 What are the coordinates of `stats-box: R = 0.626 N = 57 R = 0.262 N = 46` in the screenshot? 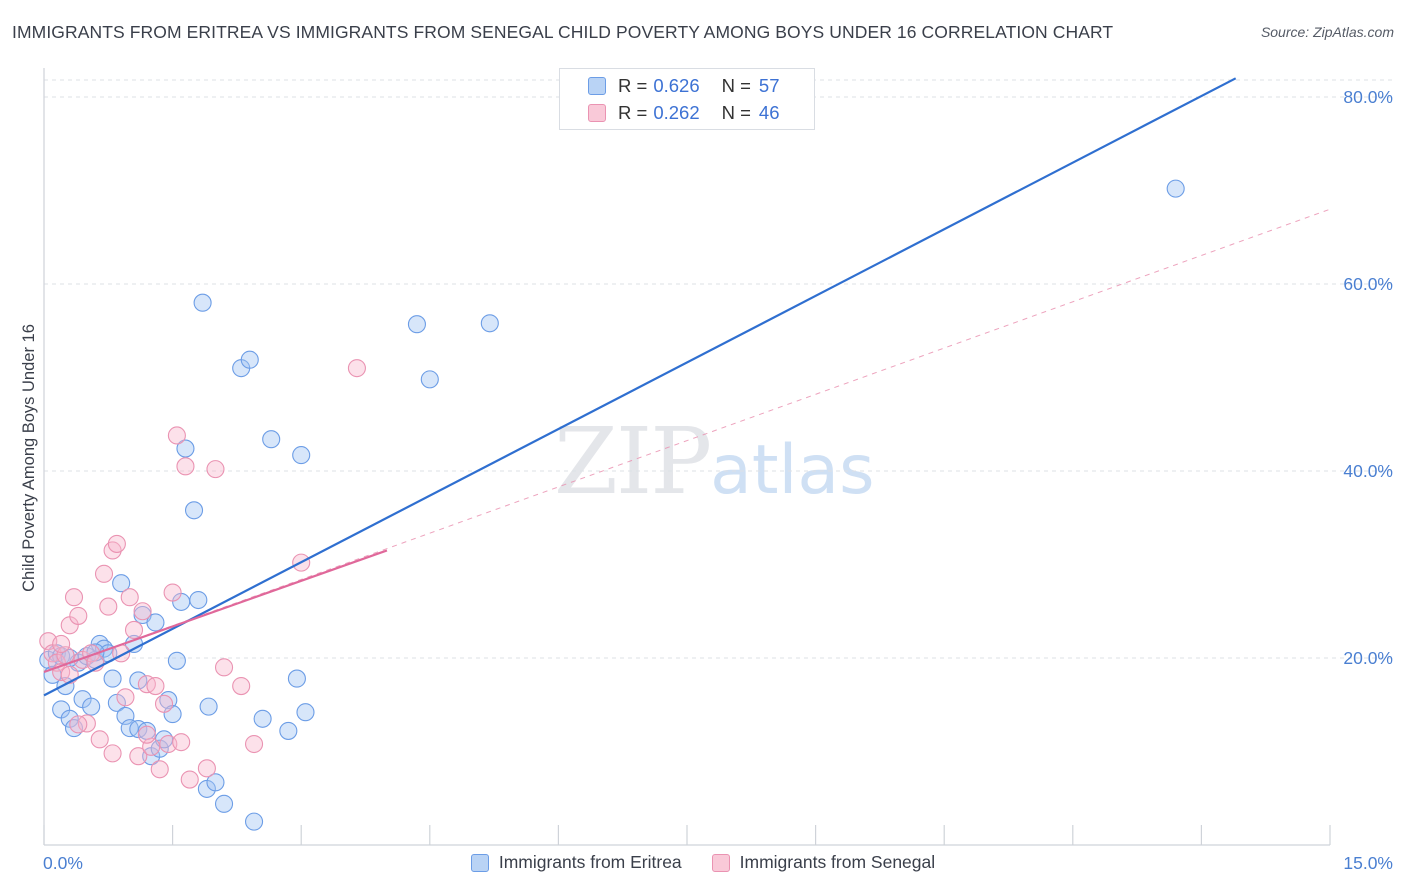 It's located at (687, 99).